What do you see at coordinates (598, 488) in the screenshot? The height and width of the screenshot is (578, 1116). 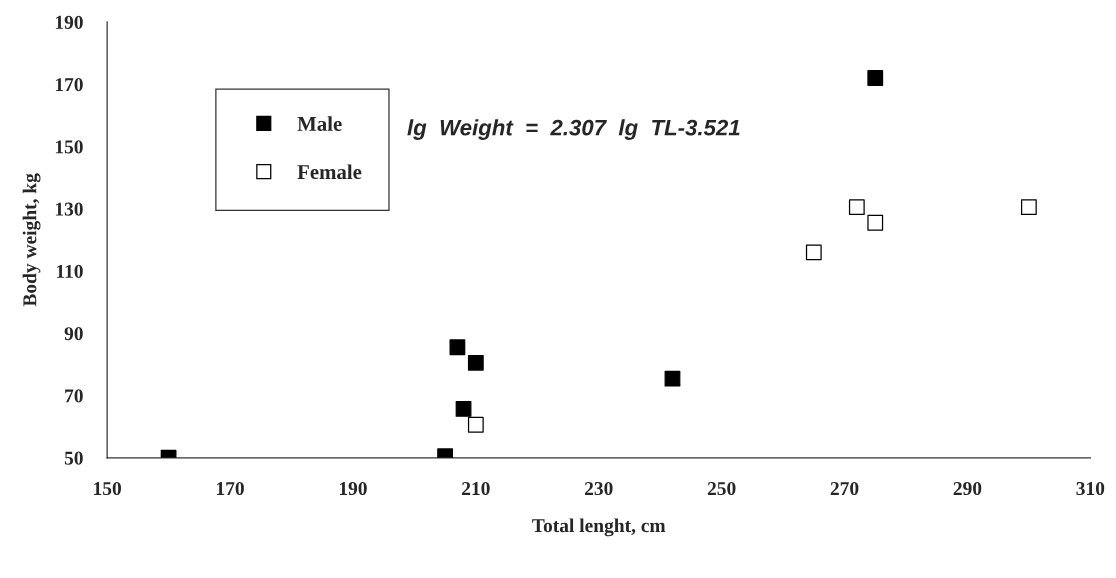 I see `x-tick-label: 230` at bounding box center [598, 488].